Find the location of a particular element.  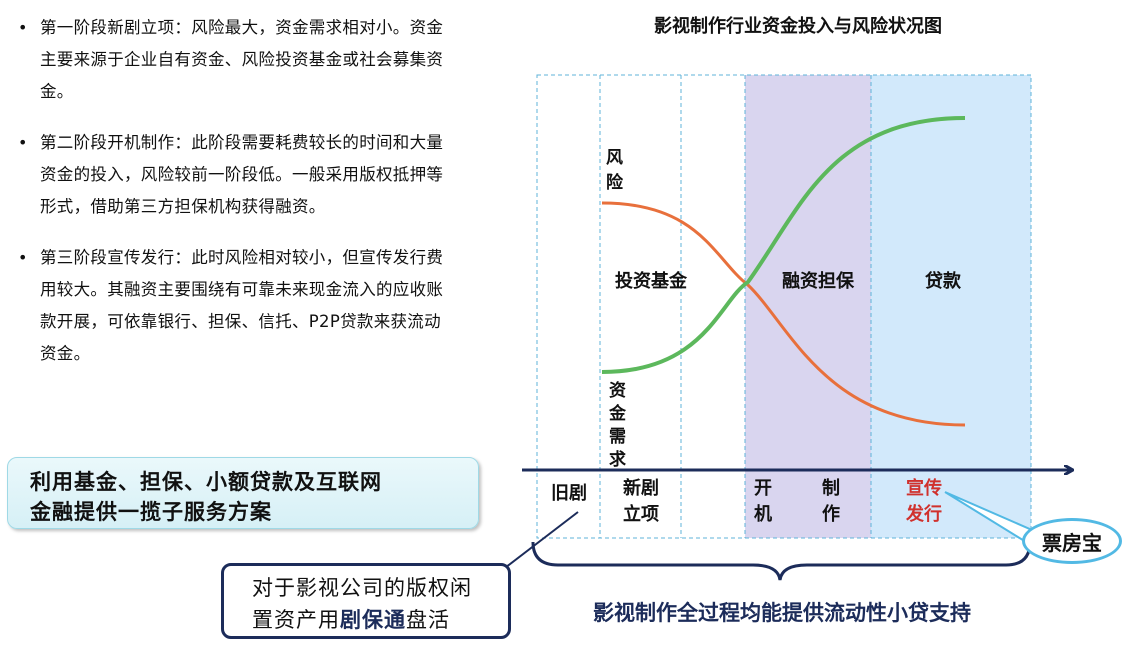

risk-label-2: 险 is located at coordinates (615, 182).